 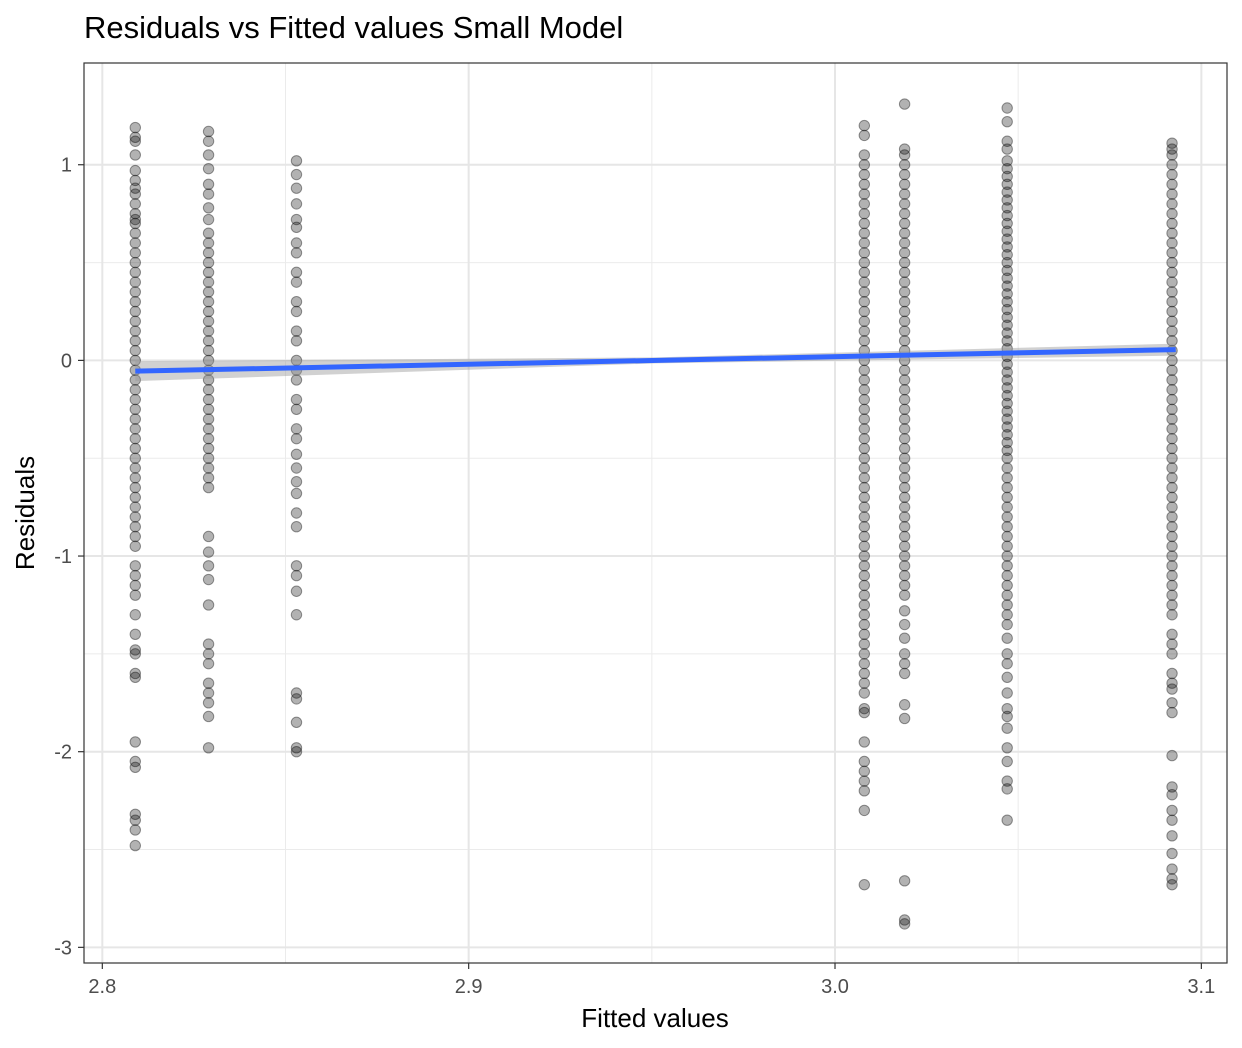 What do you see at coordinates (66, 361) in the screenshot?
I see `y-tick-label: 0` at bounding box center [66, 361].